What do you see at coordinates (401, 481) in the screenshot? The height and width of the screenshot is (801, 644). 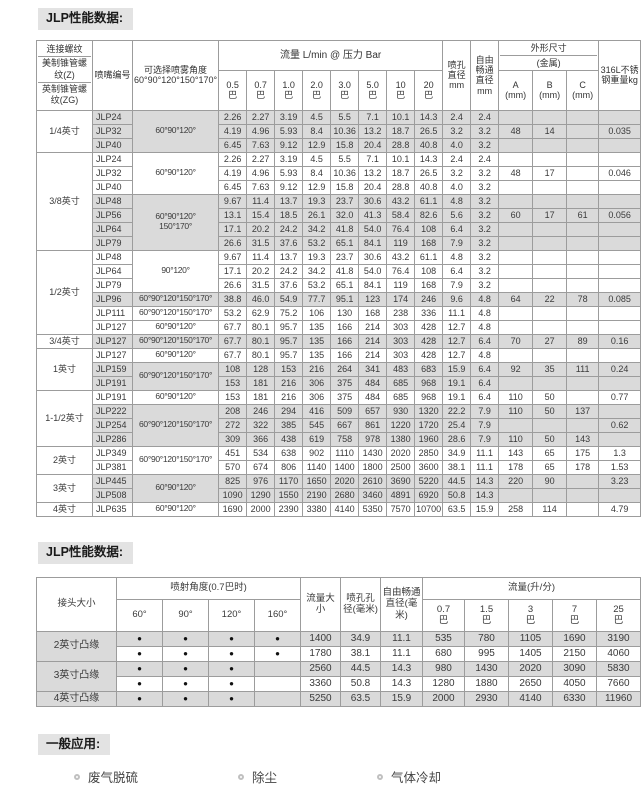 I see `flow-value-cell: 3690` at bounding box center [401, 481].